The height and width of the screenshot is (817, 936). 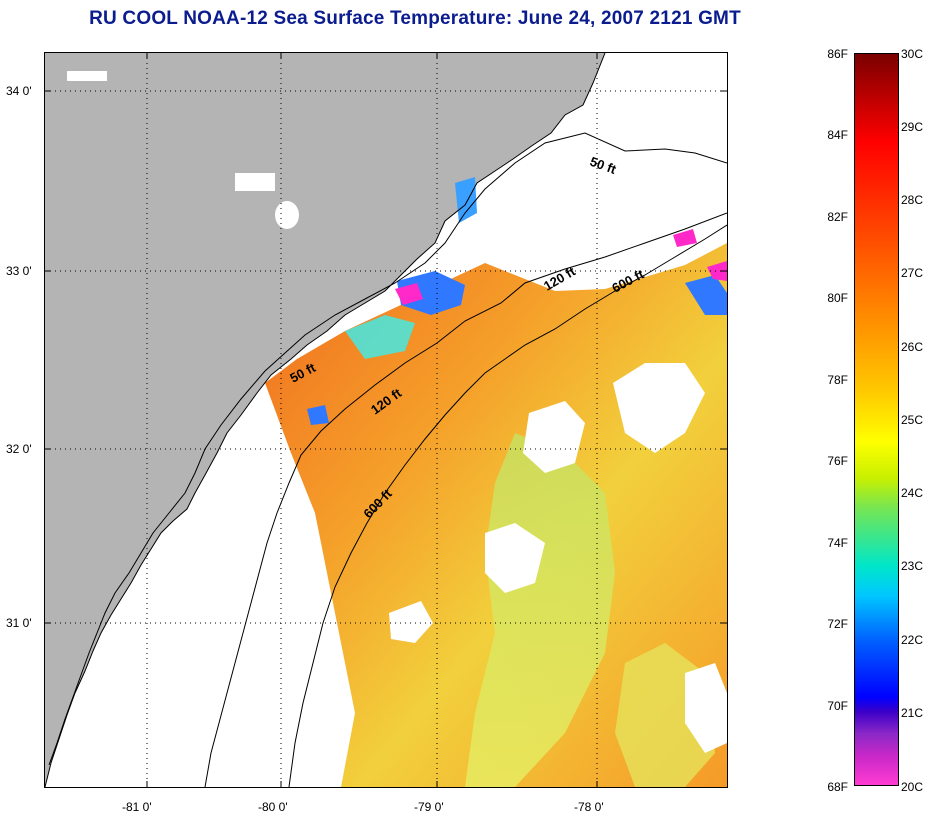 I want to click on colorbar-c-label: 21C, so click(x=912, y=713).